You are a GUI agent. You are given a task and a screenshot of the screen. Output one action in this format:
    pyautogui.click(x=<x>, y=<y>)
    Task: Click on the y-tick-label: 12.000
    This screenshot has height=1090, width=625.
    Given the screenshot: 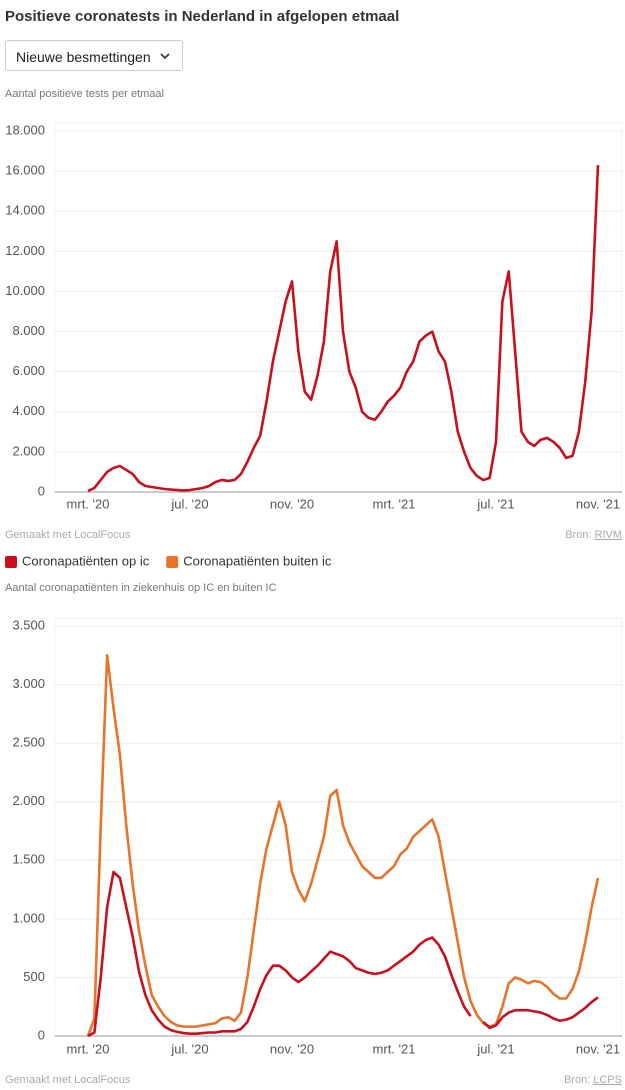 What is the action you would take?
    pyautogui.click(x=25, y=250)
    